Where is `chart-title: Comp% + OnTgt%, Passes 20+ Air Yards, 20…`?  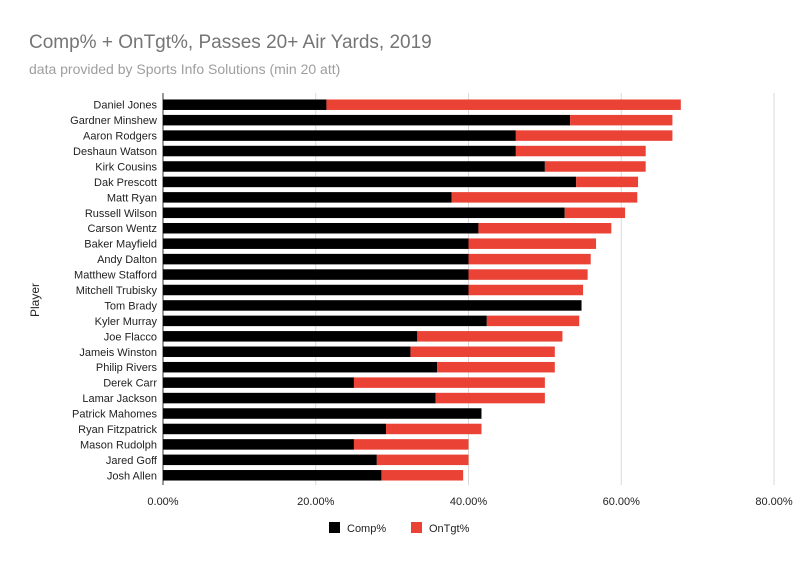
chart-title: Comp% + OnTgt%, Passes 20+ Air Yards, 20… is located at coordinates (230, 42).